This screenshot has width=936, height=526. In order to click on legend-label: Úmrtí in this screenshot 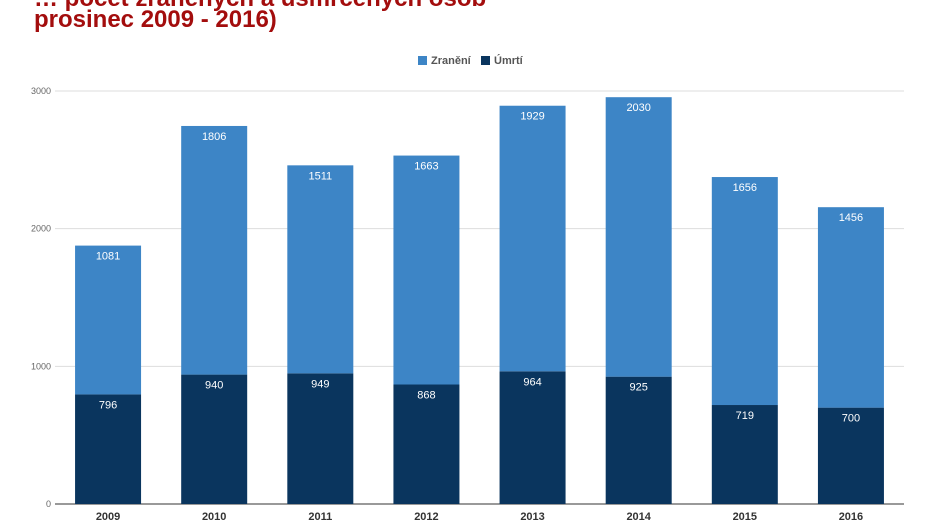, I will do `click(509, 60)`.